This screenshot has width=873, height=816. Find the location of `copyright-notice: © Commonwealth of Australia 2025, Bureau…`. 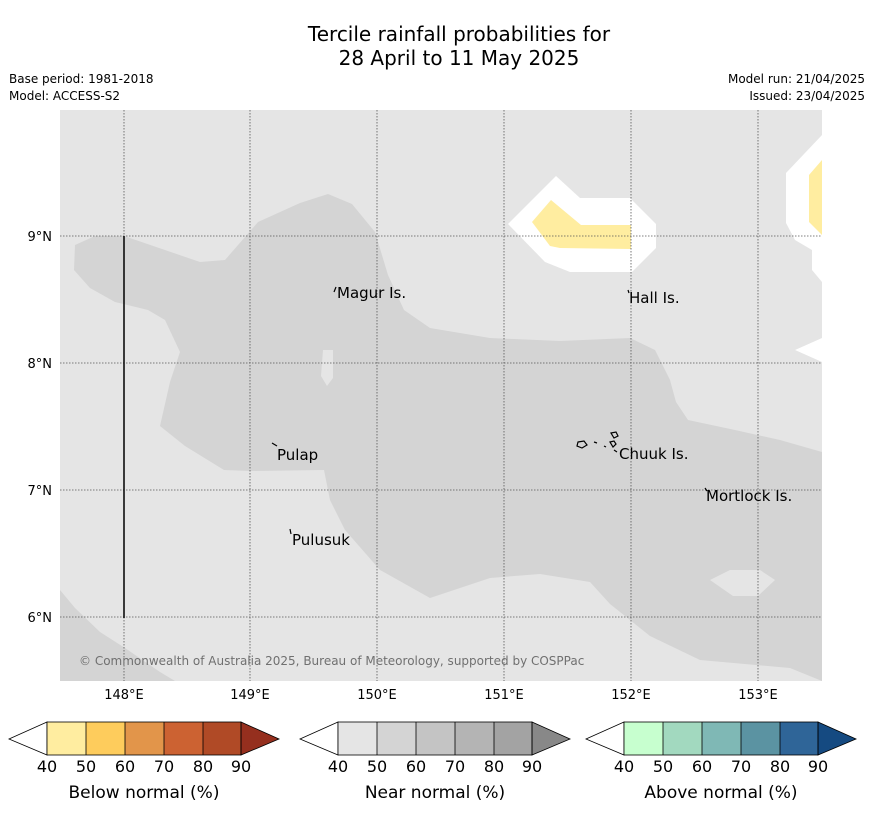

copyright-notice: © Commonwealth of Australia 2025, Bureau… is located at coordinates (331, 661).